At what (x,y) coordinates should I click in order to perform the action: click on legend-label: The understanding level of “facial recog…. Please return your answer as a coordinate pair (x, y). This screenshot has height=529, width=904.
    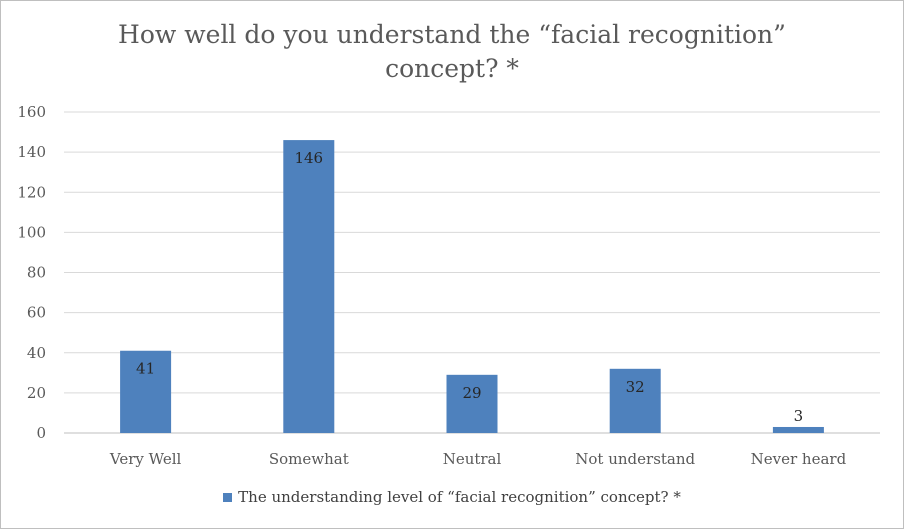
    Looking at the image, I should click on (459, 497).